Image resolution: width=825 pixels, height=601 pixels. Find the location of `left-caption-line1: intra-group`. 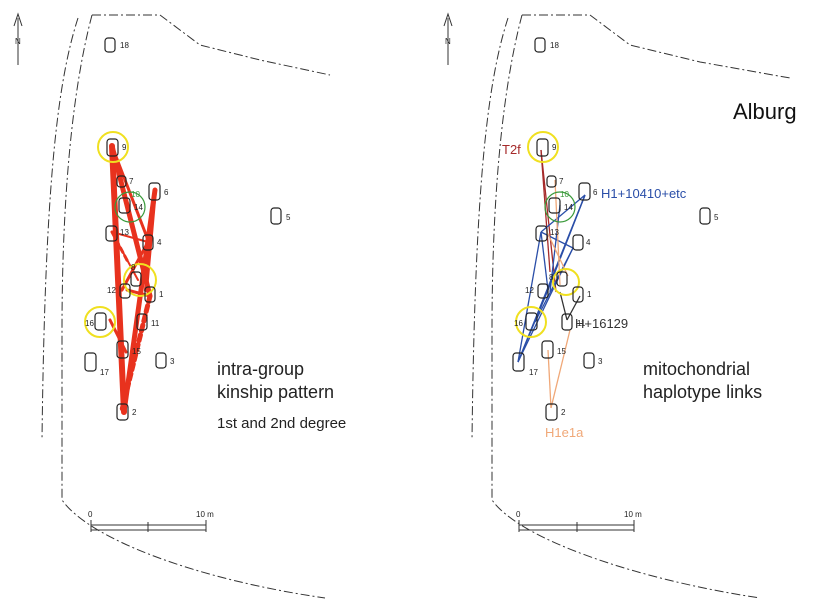

left-caption-line1: intra-group is located at coordinates (260, 369).